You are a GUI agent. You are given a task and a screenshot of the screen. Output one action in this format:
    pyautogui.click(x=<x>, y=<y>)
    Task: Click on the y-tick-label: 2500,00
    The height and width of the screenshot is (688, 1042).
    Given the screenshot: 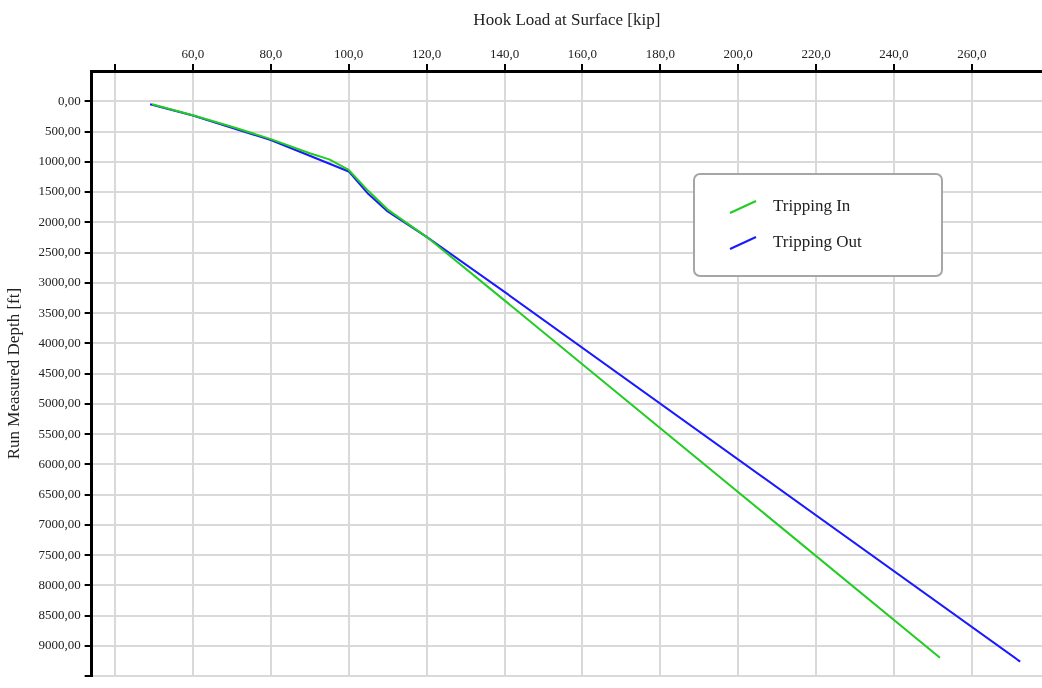 What is the action you would take?
    pyautogui.click(x=59, y=251)
    